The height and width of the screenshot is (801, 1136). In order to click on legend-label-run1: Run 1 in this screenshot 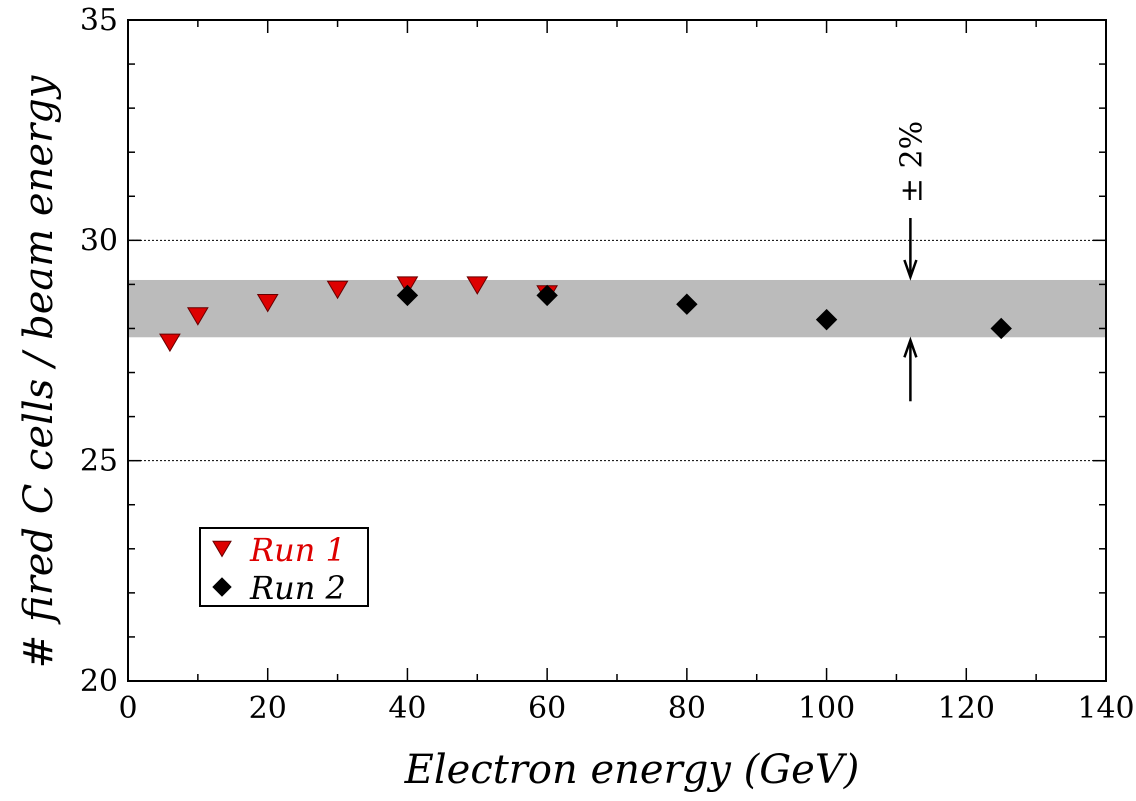, I will do `click(297, 550)`.